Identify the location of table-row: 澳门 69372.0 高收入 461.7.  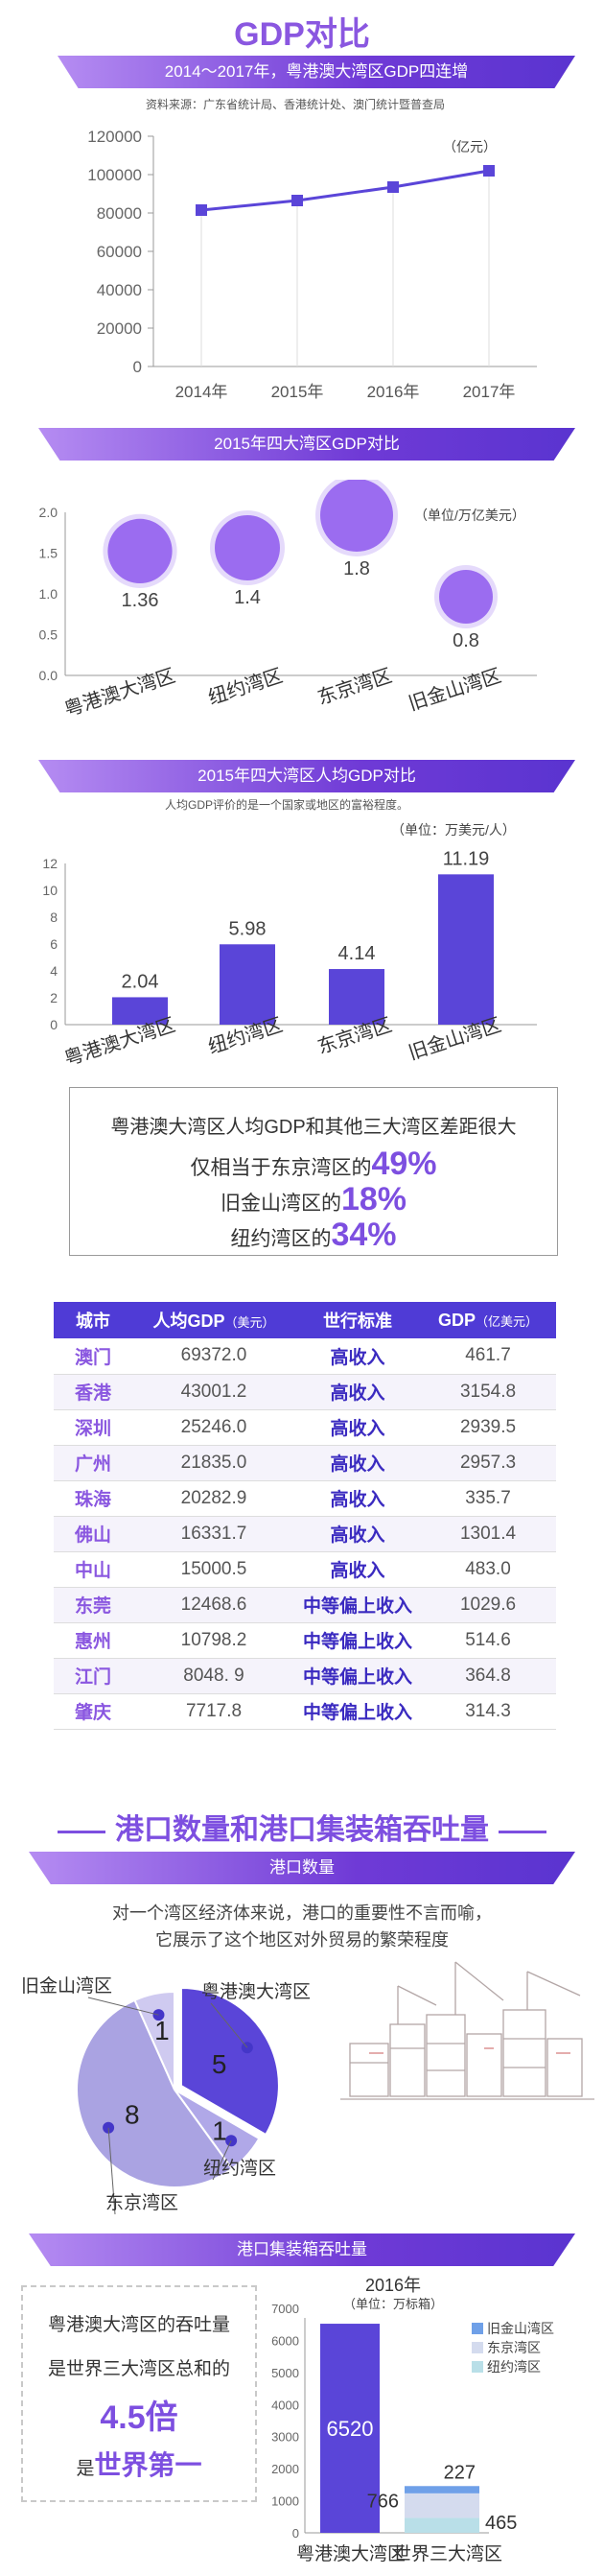
(305, 1357).